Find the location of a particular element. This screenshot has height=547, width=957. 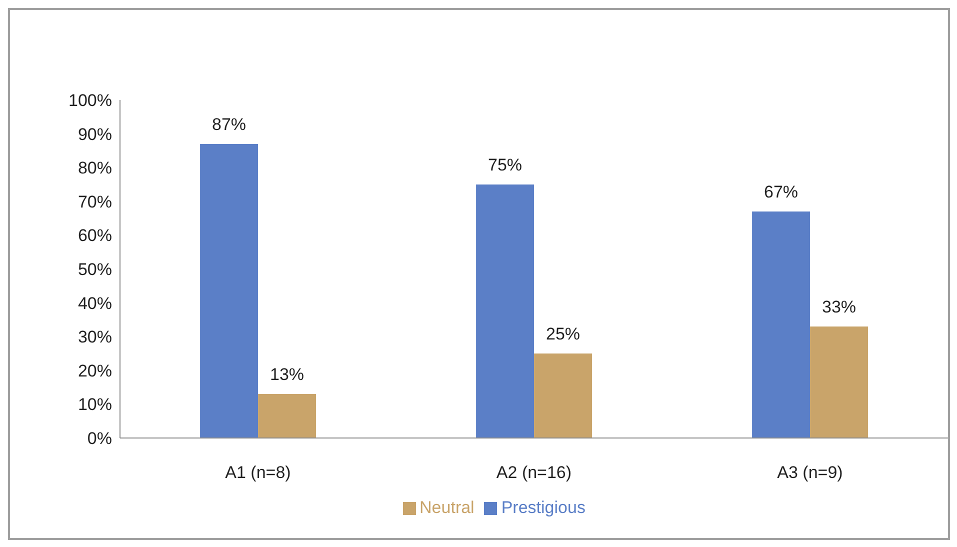

y-tick-label: 0% is located at coordinates (99, 438).